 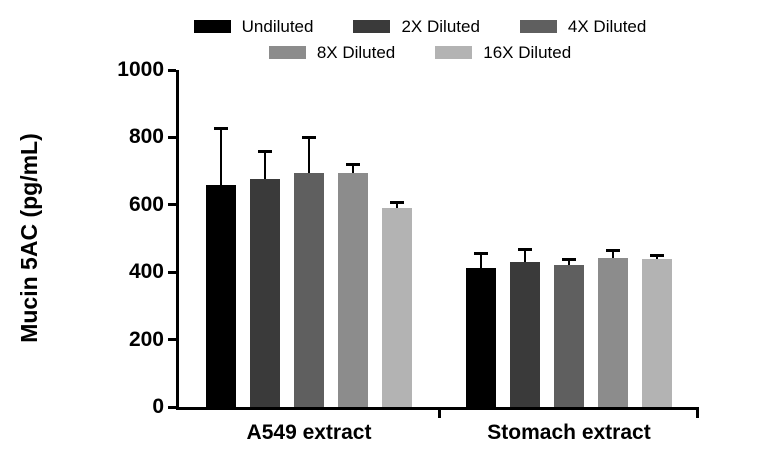 What do you see at coordinates (353, 289) in the screenshot?
I see `bar-a549-extract-8x-diluted` at bounding box center [353, 289].